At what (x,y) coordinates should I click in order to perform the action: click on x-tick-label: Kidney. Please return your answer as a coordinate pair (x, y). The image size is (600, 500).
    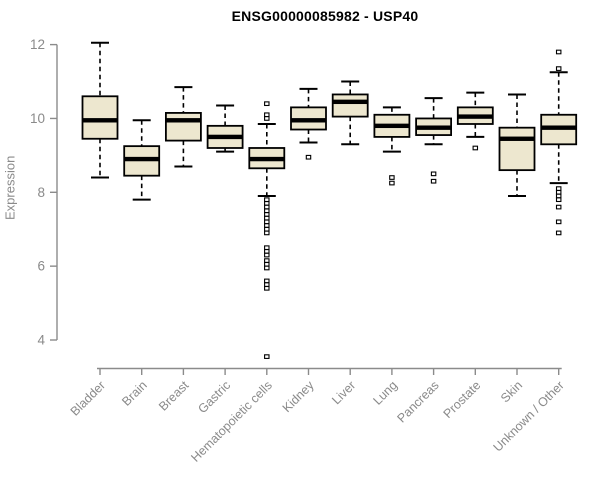
    Looking at the image, I should click on (298, 396).